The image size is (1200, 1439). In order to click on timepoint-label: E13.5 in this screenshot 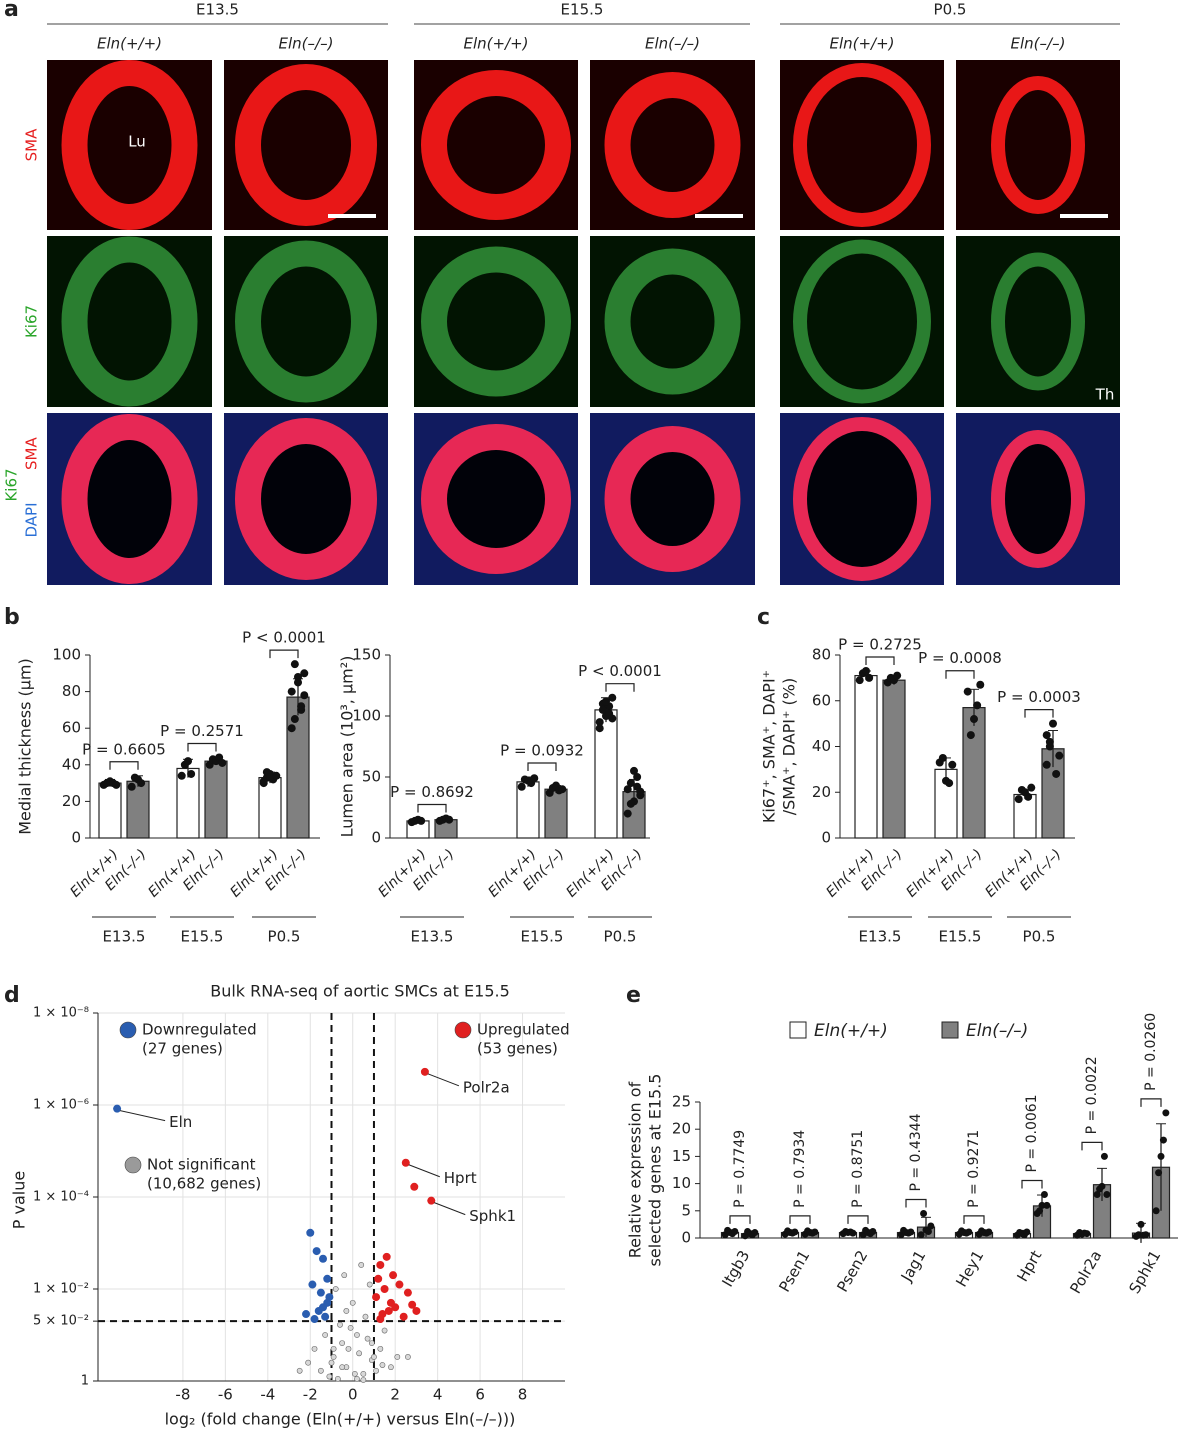, I will do `click(217, 10)`.